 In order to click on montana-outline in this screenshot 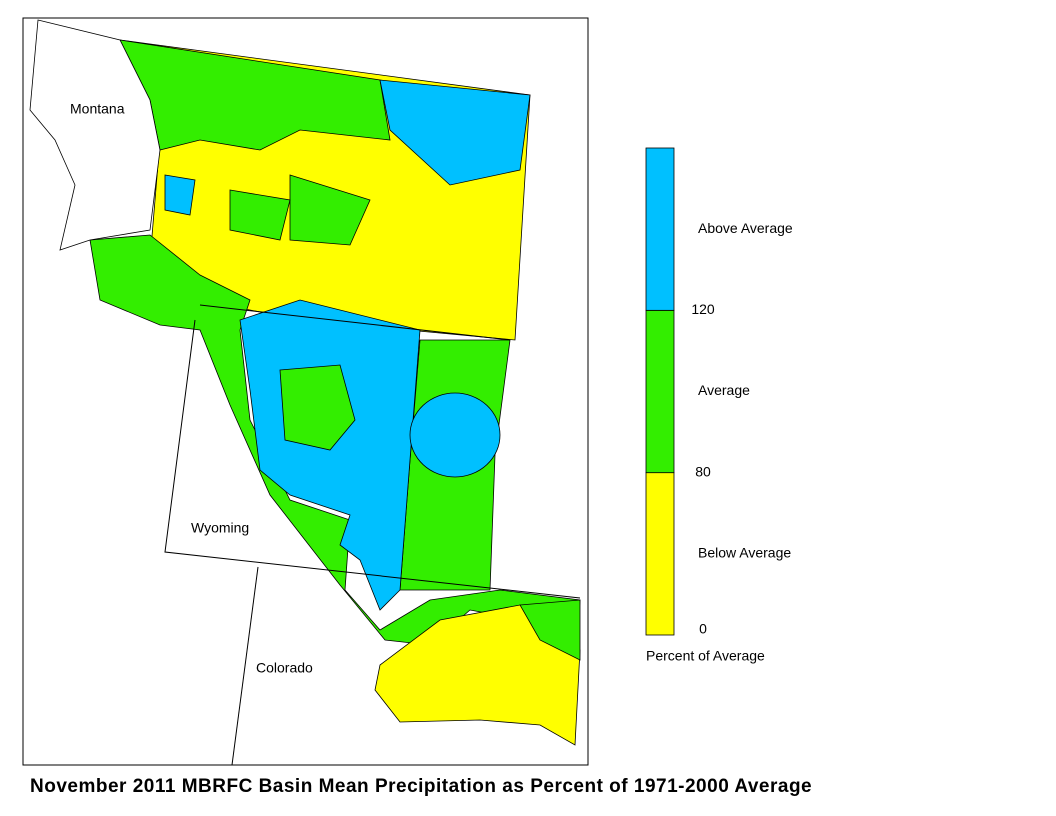, I will do `click(95, 135)`.